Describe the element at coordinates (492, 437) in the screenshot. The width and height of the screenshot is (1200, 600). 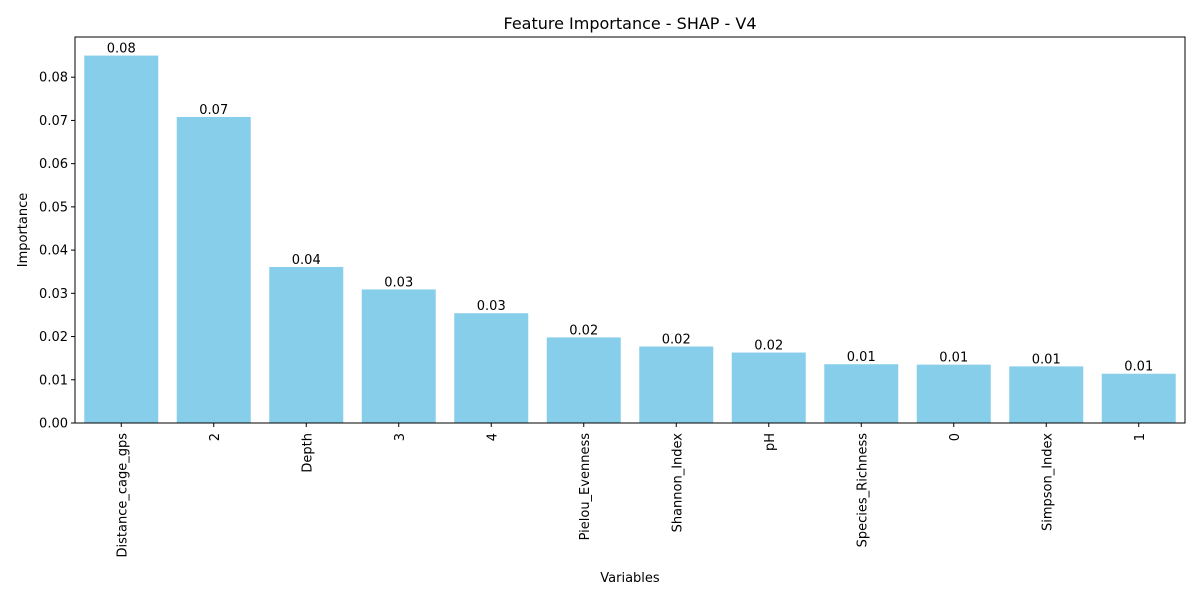
I see `x-tick-label: 4` at that location.